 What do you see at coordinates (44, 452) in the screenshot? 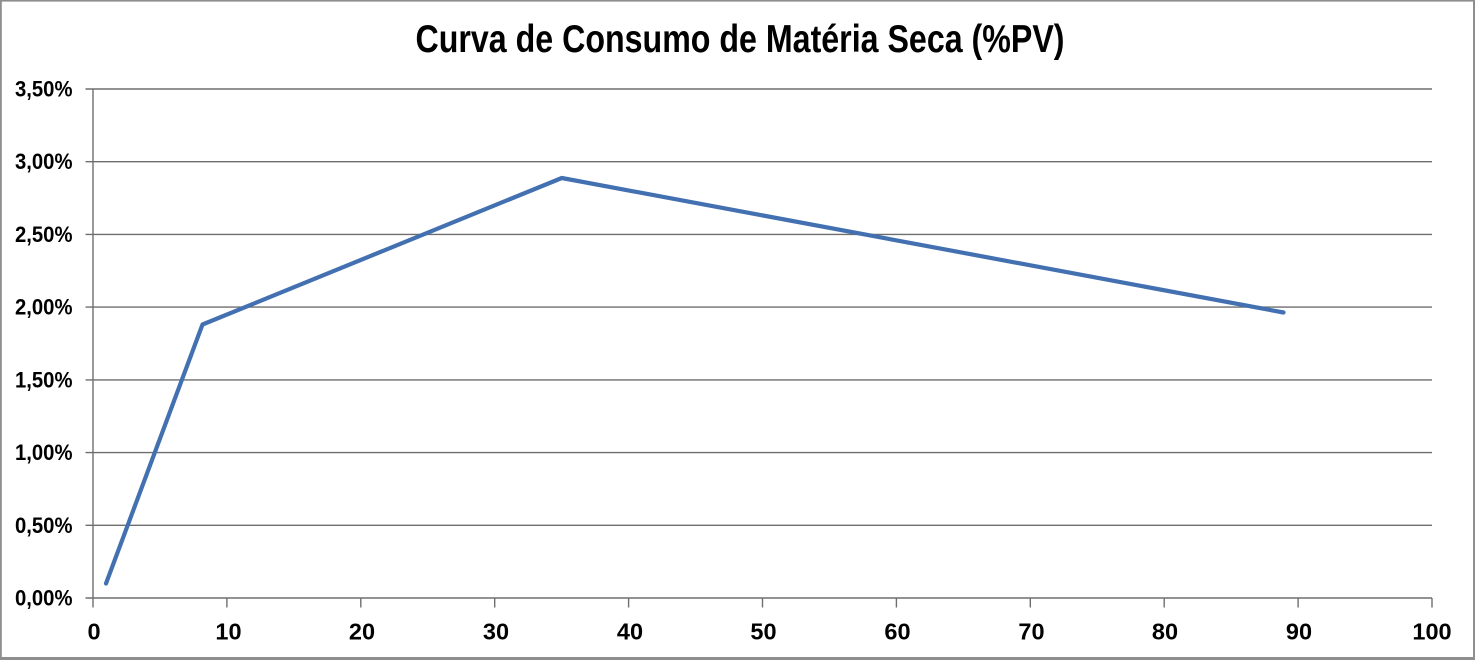
I see `svg-text: 1,00%` at bounding box center [44, 452].